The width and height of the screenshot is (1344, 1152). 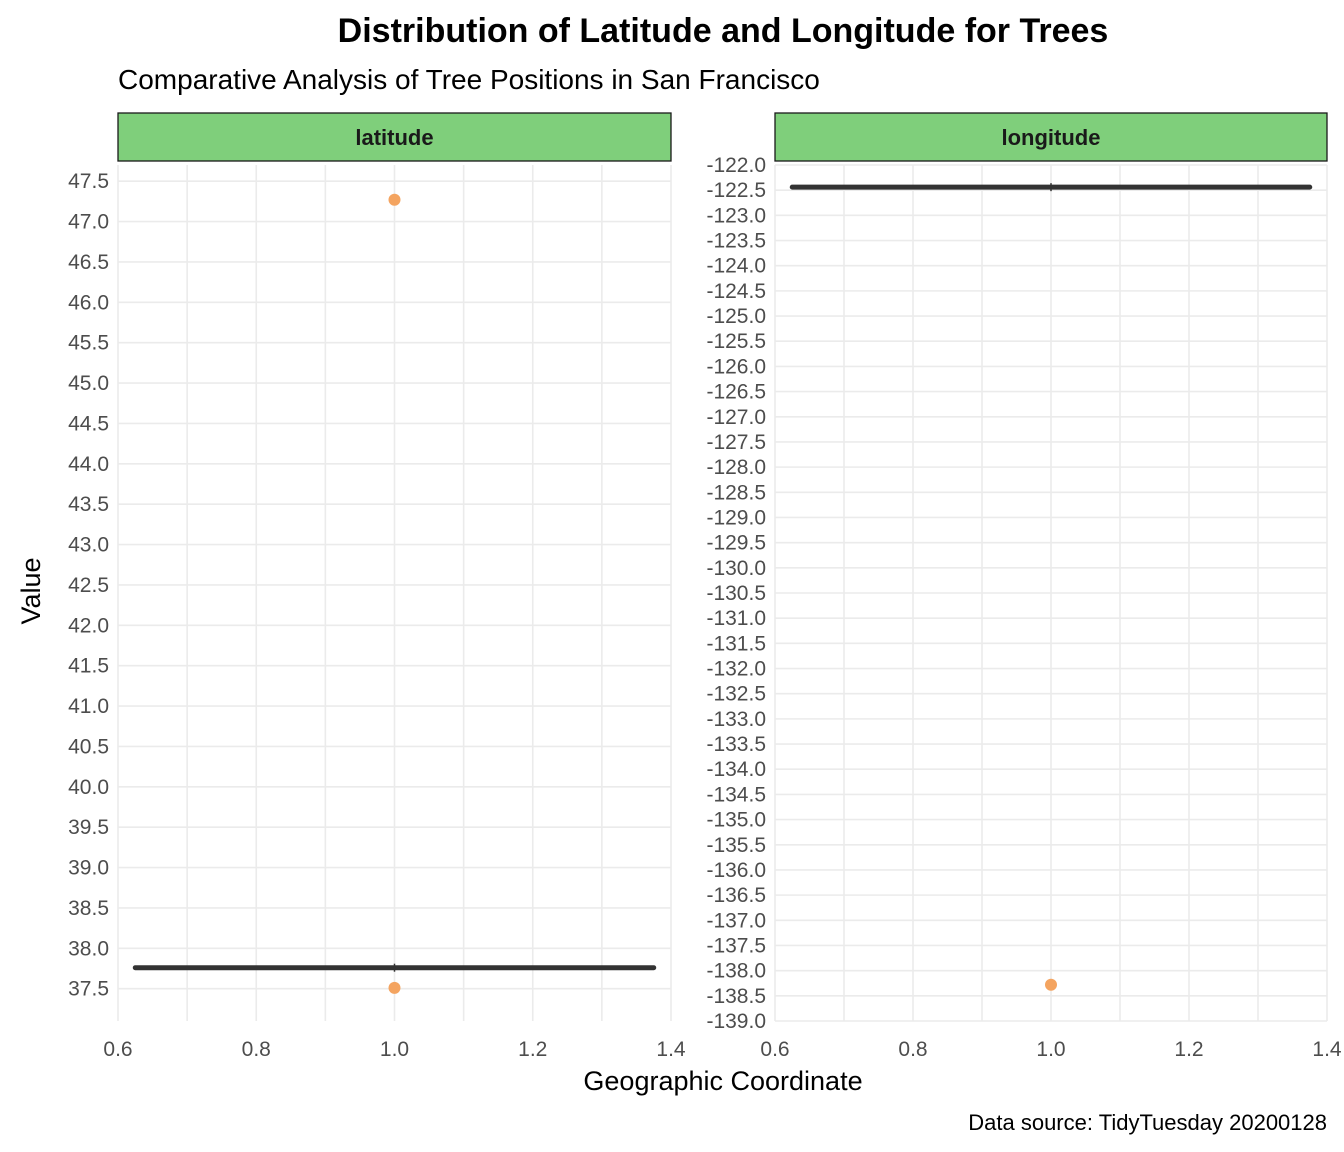 I want to click on y-tick-label: -126.0, so click(x=736, y=366).